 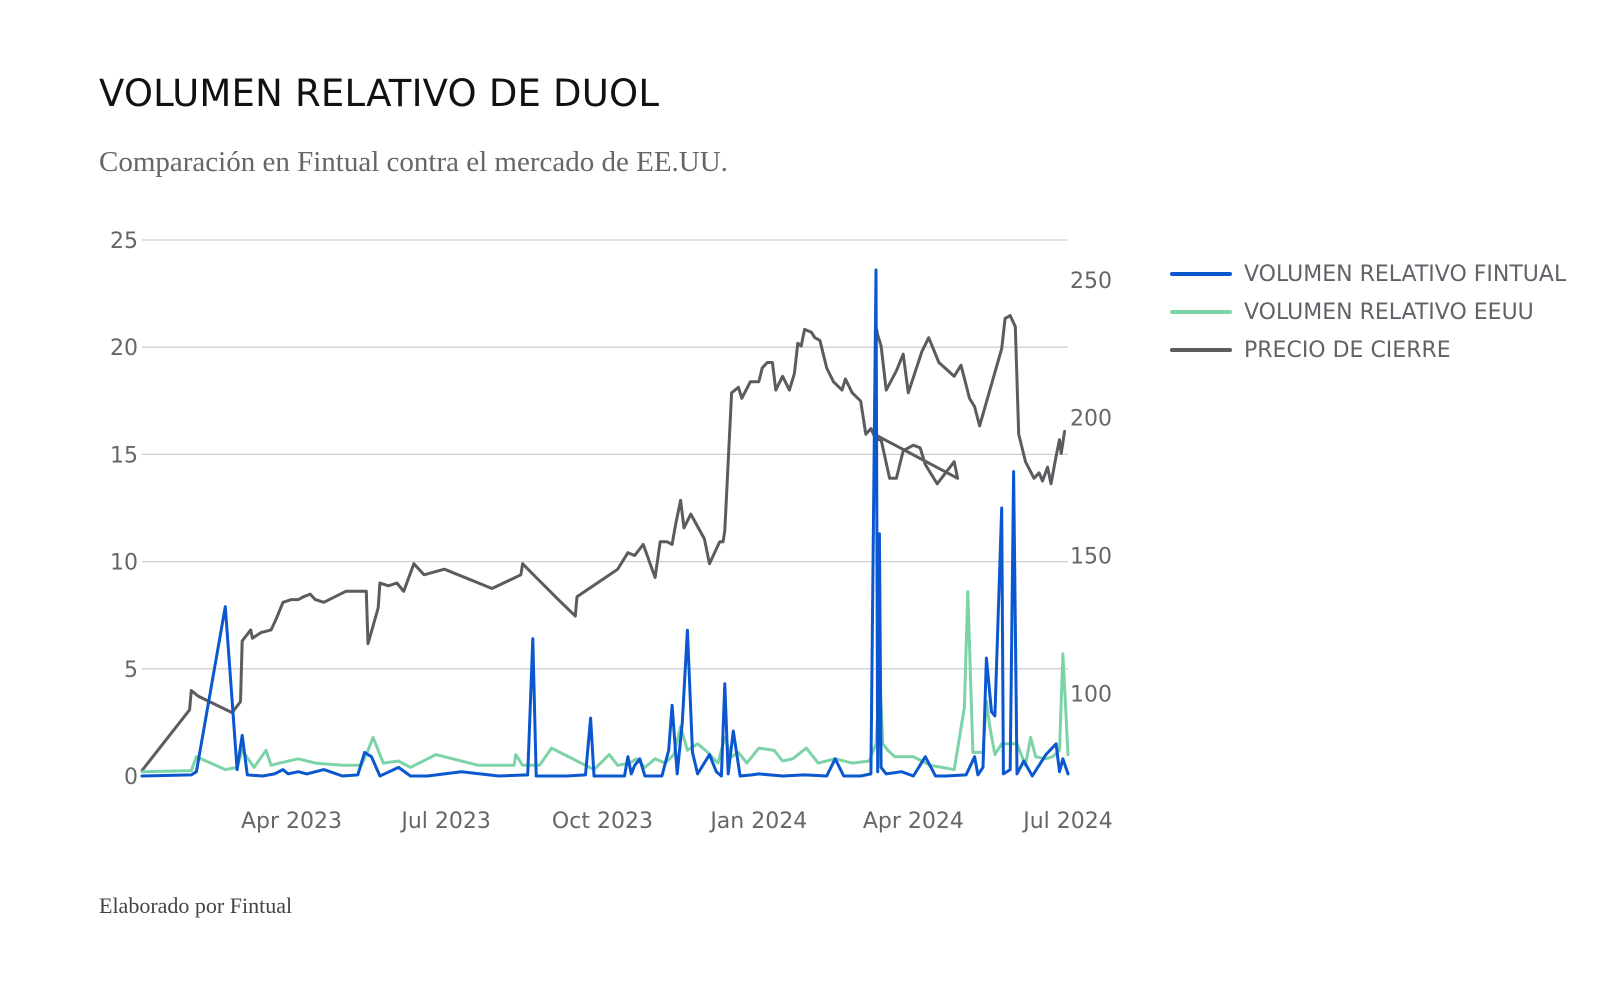 I want to click on y-left-ticks: 0 5 10 15 20 25, so click(x=124, y=509).